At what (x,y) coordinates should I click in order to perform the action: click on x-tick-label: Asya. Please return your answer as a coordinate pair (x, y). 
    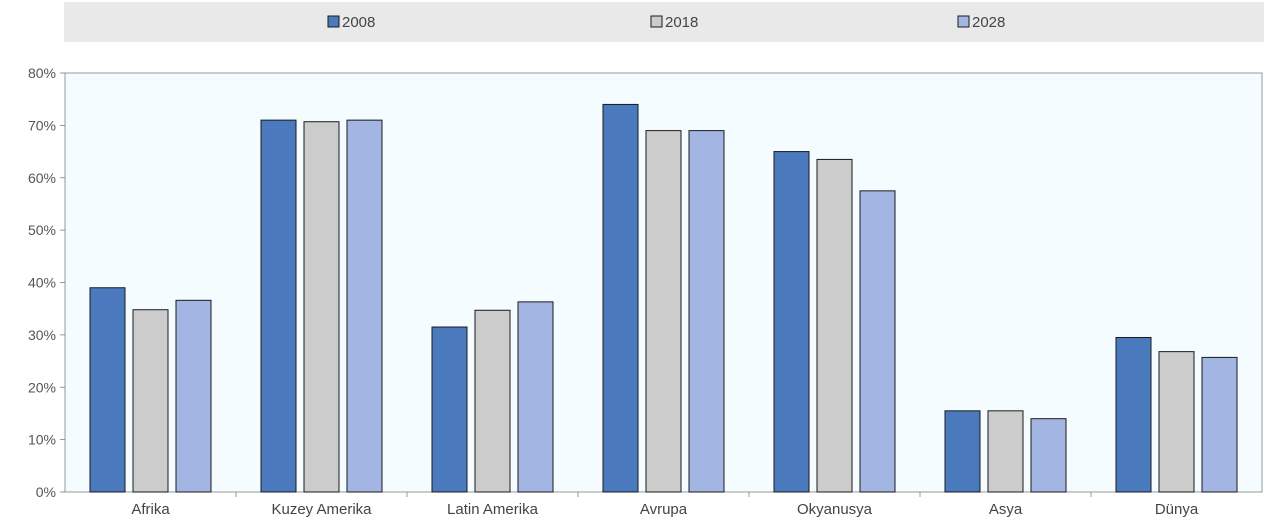
    Looking at the image, I should click on (1006, 509).